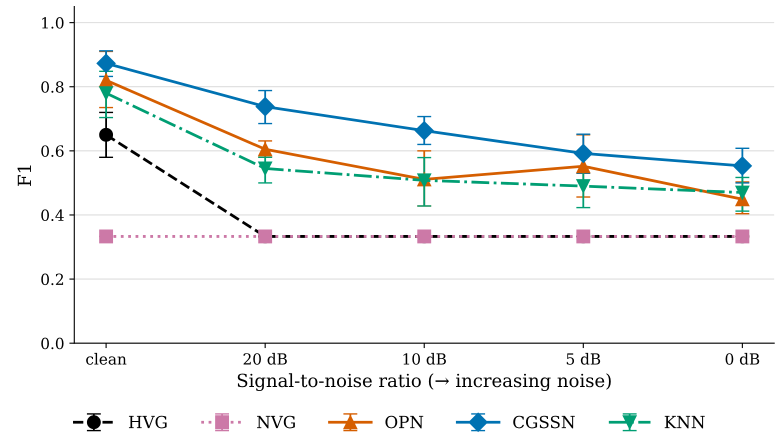 The image size is (782, 440). I want to click on y-tick-label: 0.0, so click(52, 344).